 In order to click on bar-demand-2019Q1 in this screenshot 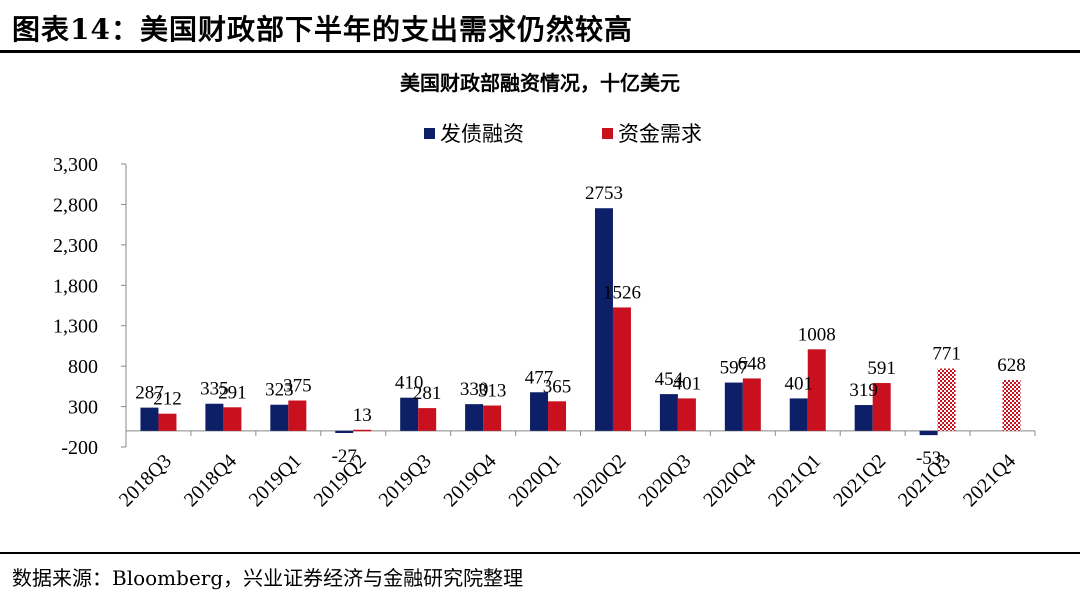, I will do `click(297, 415)`.